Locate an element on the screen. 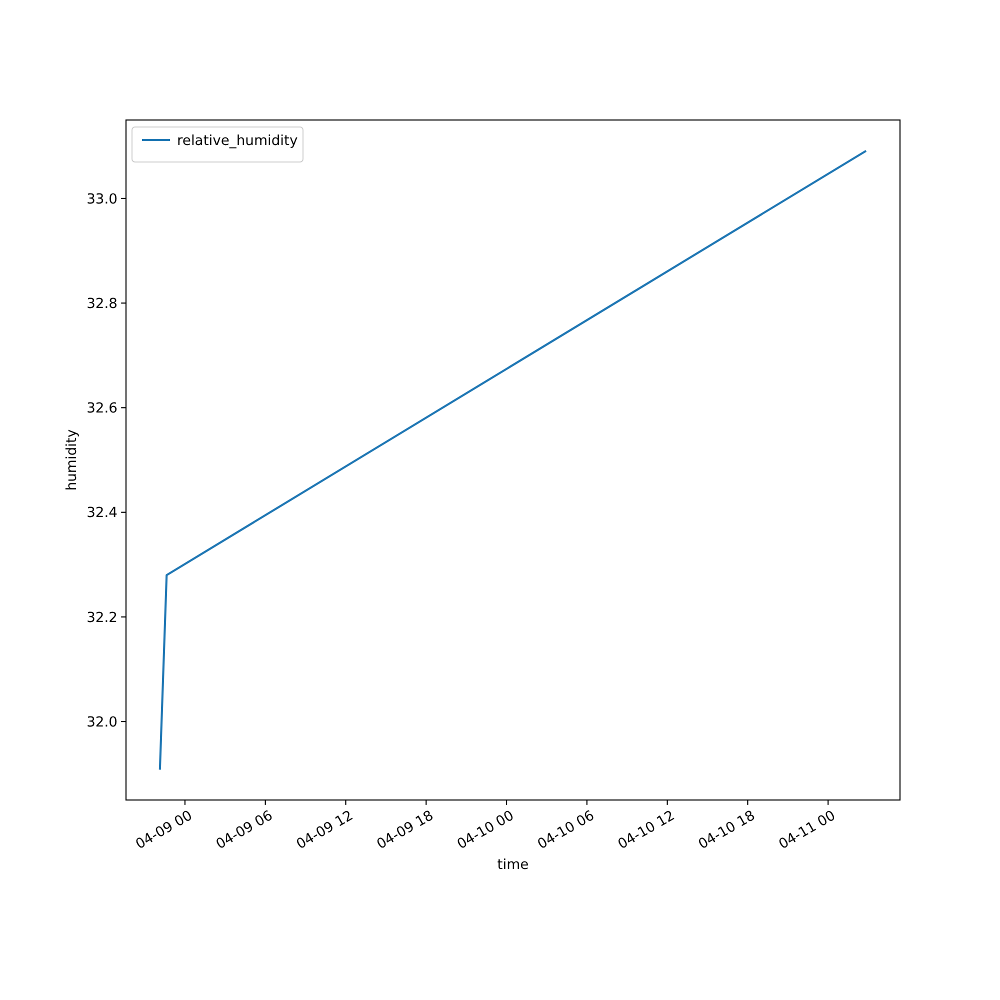  y-tick-label: 33.0 is located at coordinates (102, 199).